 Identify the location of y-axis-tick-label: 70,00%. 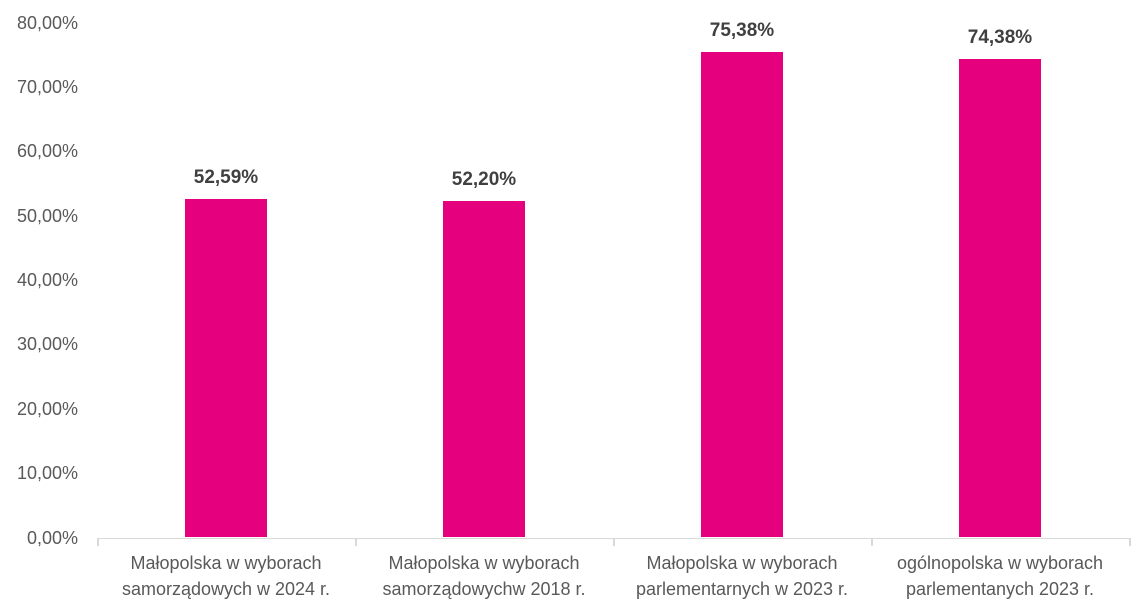
(47, 86).